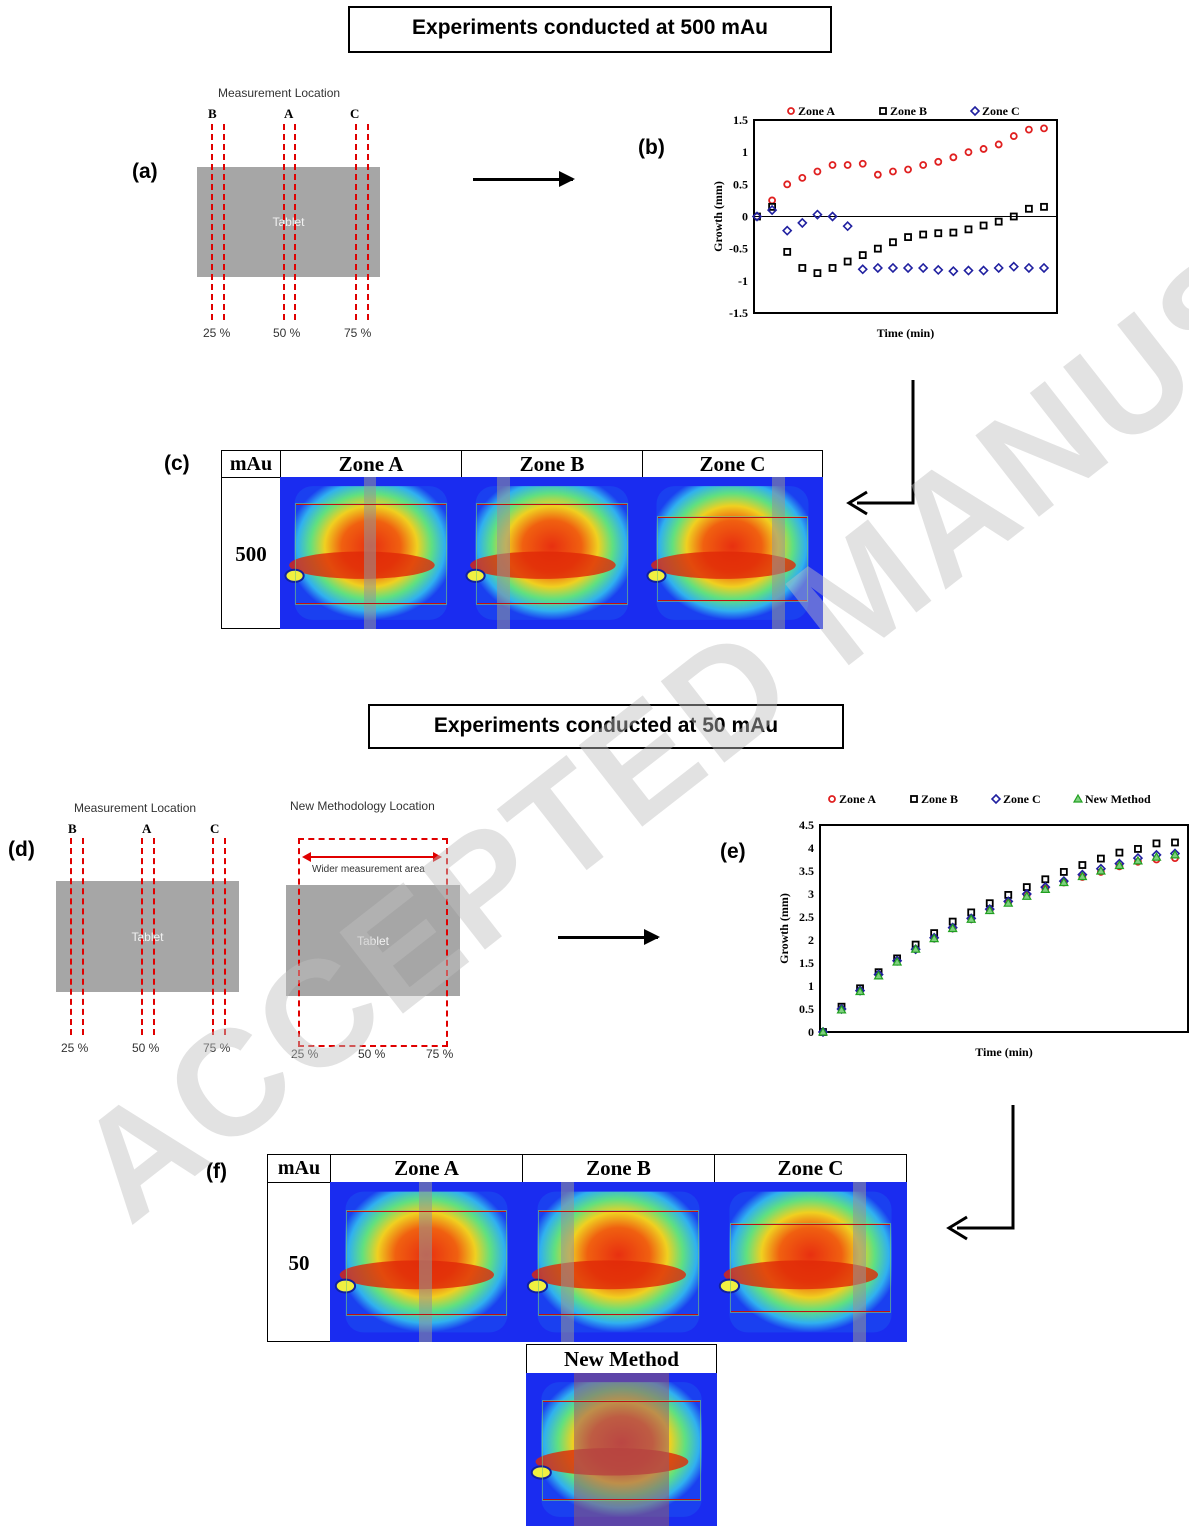 The image size is (1189, 1526). Describe the element at coordinates (552, 464) in the screenshot. I see `table-header-zone-b: Zone B` at that location.